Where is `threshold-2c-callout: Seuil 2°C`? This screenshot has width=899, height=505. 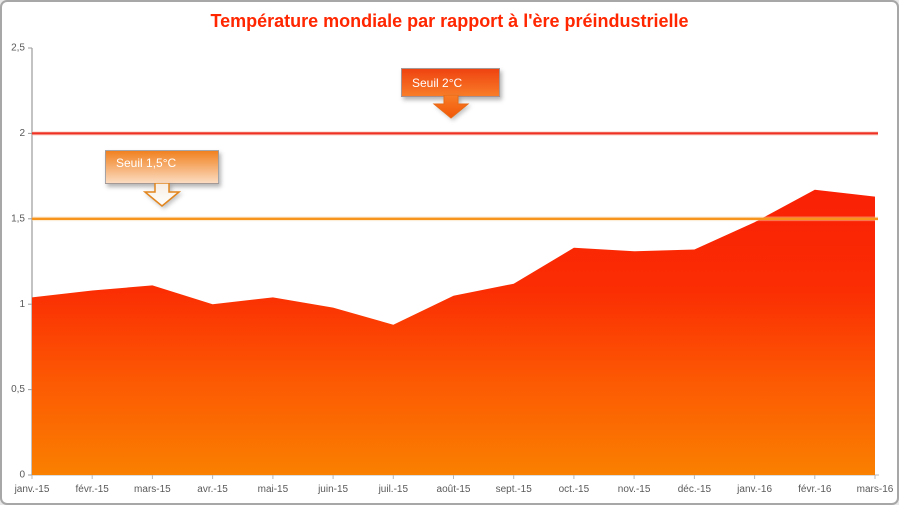
threshold-2c-callout: Seuil 2°C is located at coordinates (450, 82).